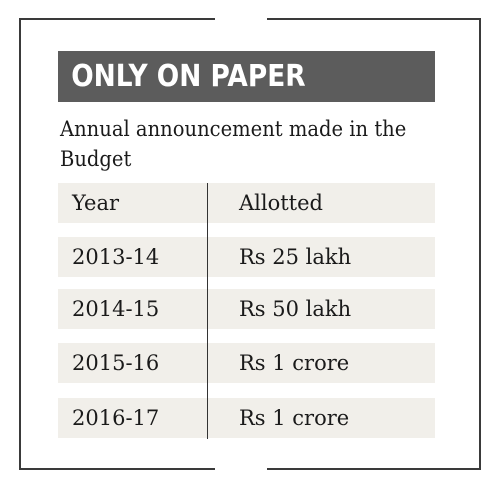 The width and height of the screenshot is (500, 489). What do you see at coordinates (207, 311) in the screenshot?
I see `column-divider` at bounding box center [207, 311].